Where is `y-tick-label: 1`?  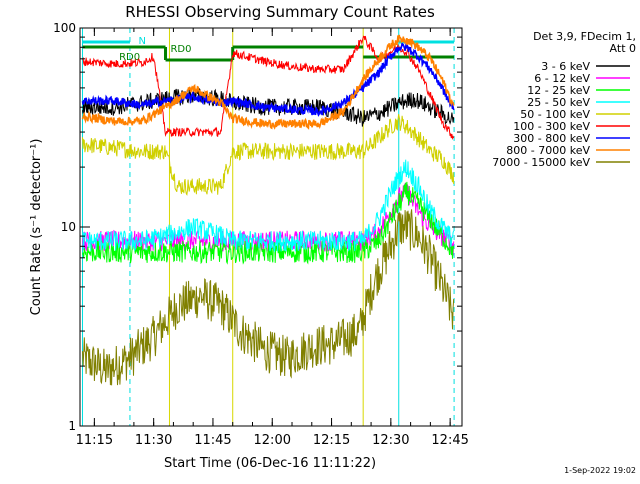
y-tick-label: 1 is located at coordinates (72, 426).